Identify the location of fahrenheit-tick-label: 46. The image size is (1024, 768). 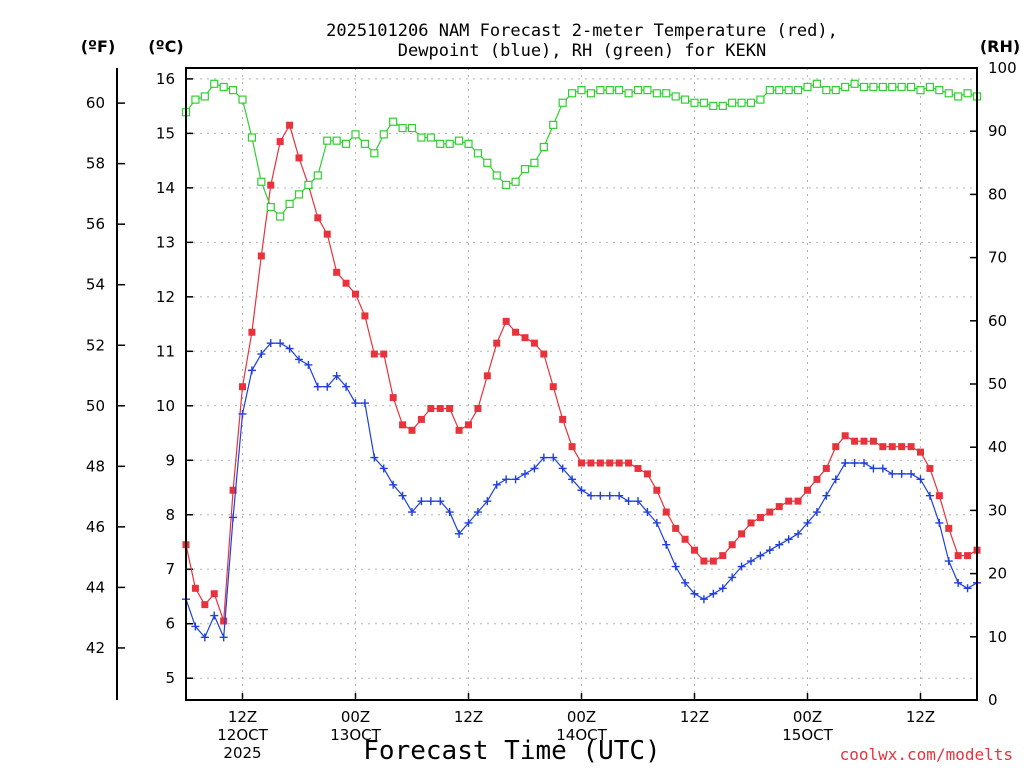
(95, 527).